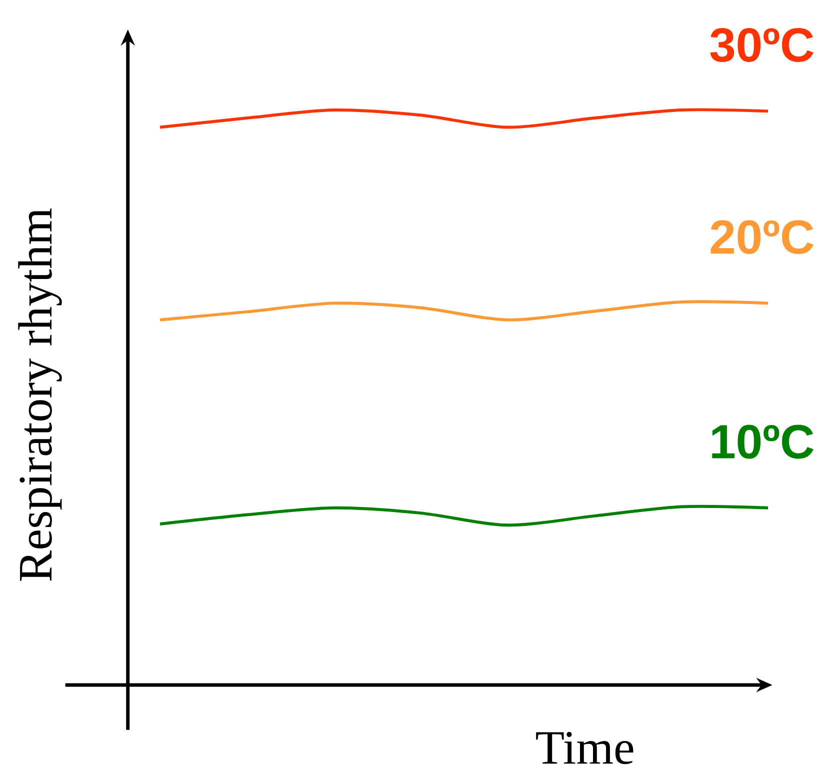  Describe the element at coordinates (762, 45) in the screenshot. I see `series-label: 30ºC` at that location.